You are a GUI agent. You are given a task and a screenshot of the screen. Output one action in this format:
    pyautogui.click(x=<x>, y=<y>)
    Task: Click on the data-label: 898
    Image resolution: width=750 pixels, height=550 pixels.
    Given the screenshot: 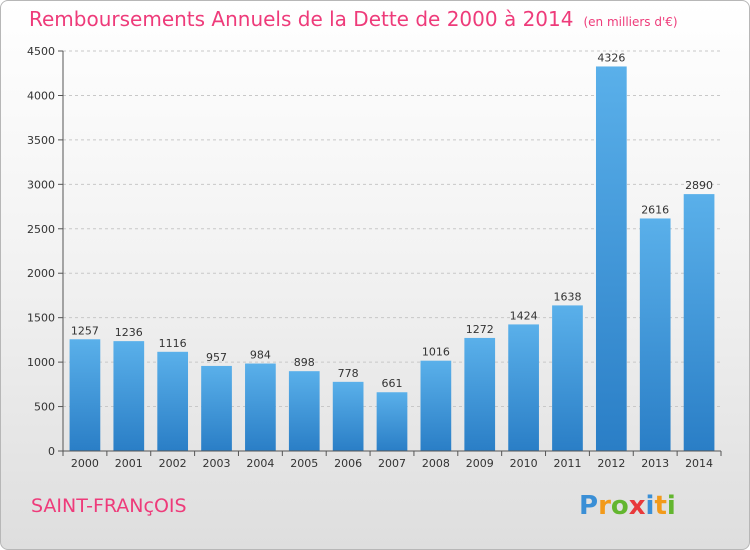 What is the action you would take?
    pyautogui.click(x=304, y=362)
    